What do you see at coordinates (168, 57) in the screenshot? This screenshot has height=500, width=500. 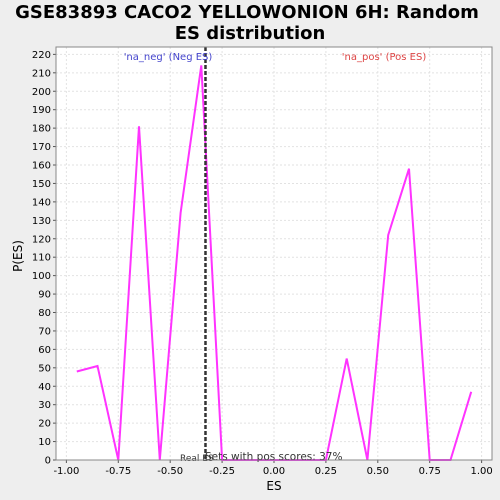 I see `neg-es-label: 'na_neg' (Neg ES)` at bounding box center [168, 57].